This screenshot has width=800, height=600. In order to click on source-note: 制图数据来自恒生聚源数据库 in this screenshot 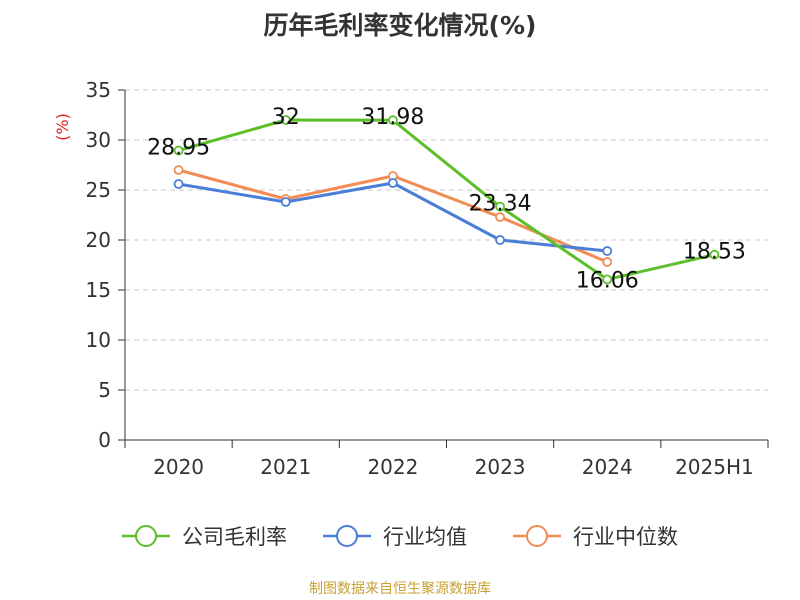, I will do `click(400, 589)`.